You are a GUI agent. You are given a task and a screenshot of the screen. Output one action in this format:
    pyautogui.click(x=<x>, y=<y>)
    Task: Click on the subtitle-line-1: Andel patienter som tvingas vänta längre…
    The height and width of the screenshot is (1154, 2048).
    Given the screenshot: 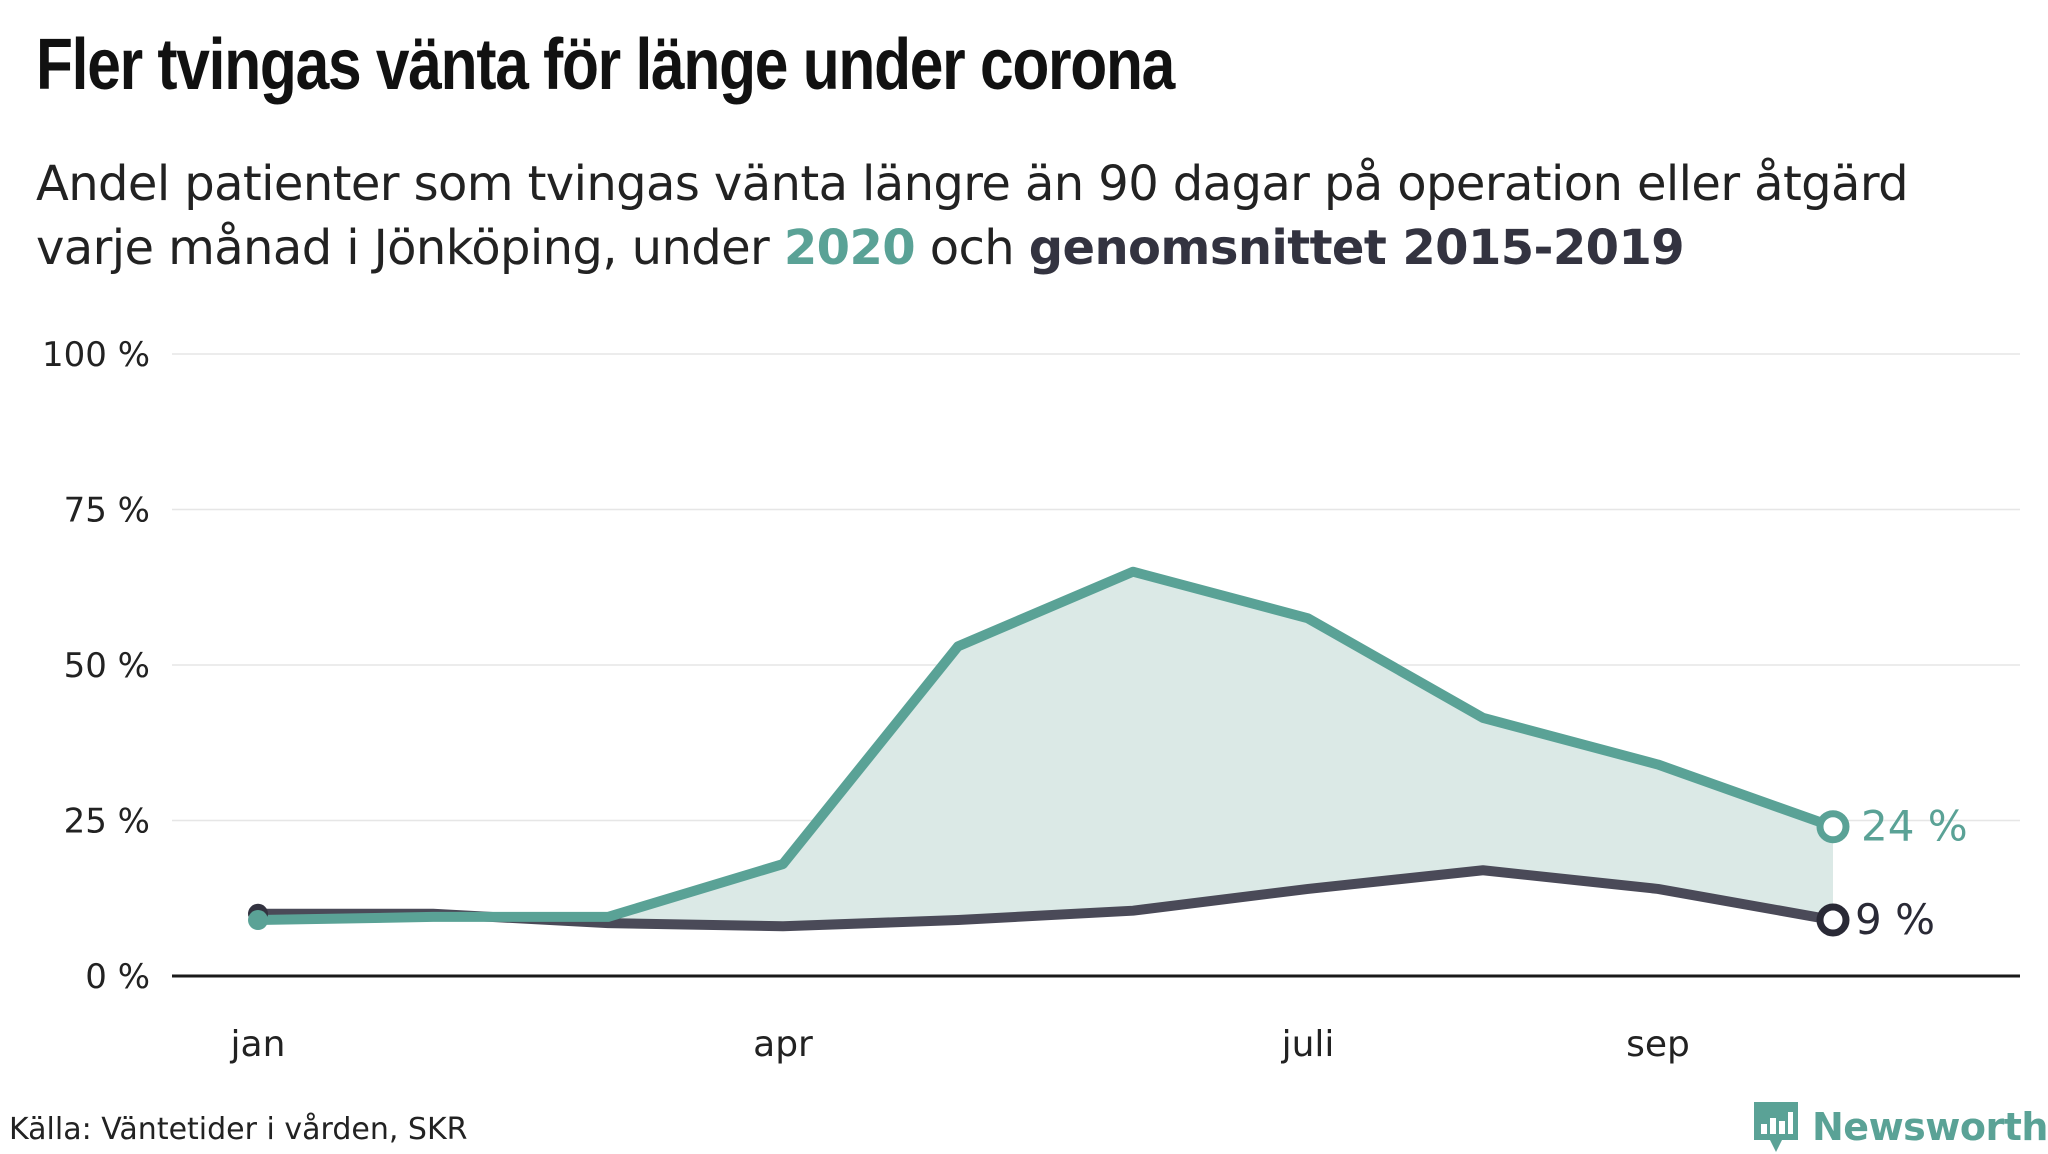 What is the action you would take?
    pyautogui.click(x=972, y=184)
    